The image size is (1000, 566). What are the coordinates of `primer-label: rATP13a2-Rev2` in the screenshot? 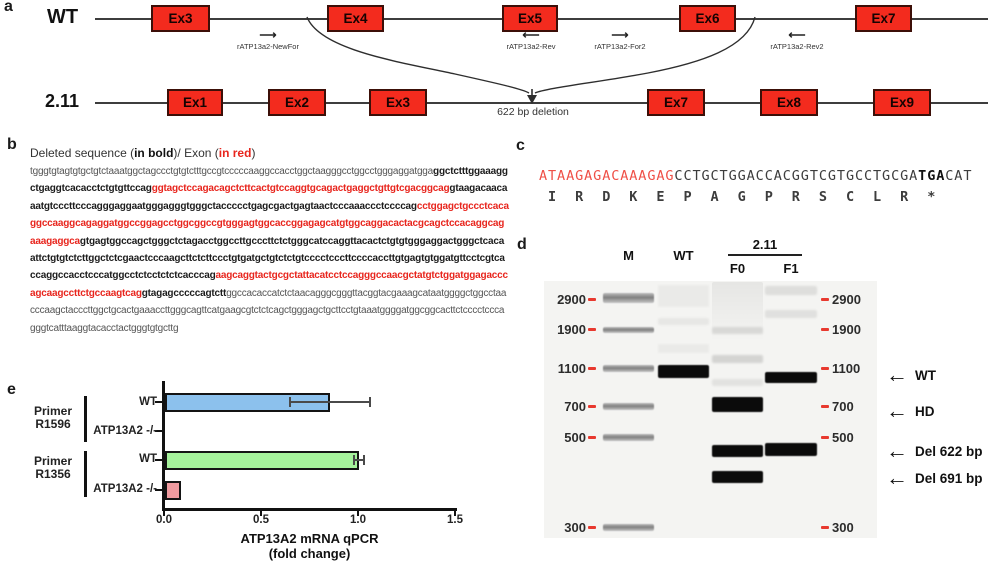 It's located at (797, 46).